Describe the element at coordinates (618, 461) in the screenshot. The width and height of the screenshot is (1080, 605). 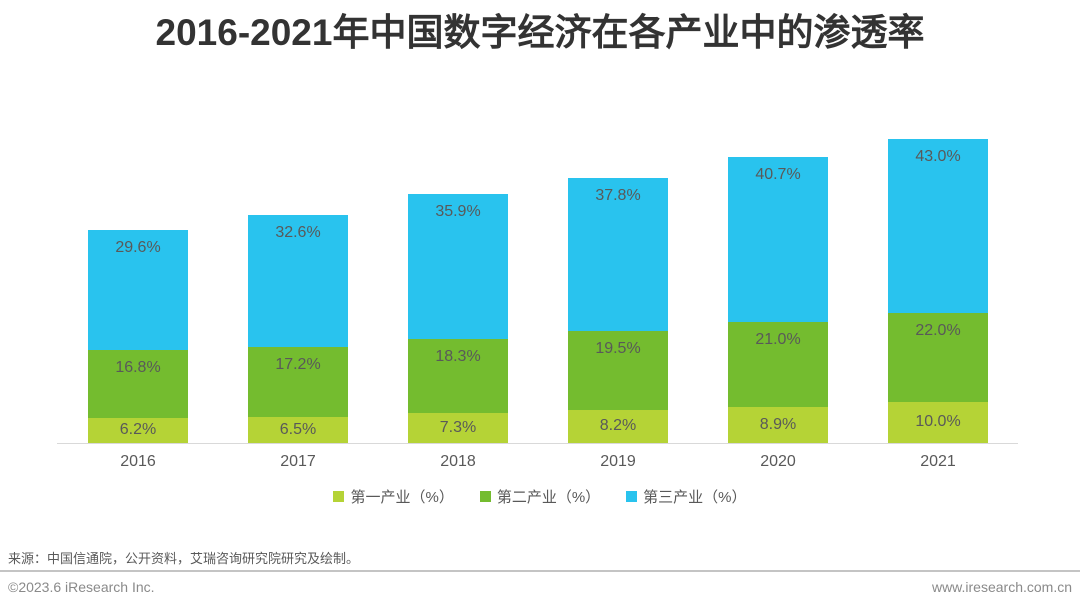
I see `x-axis-label: 2019` at that location.